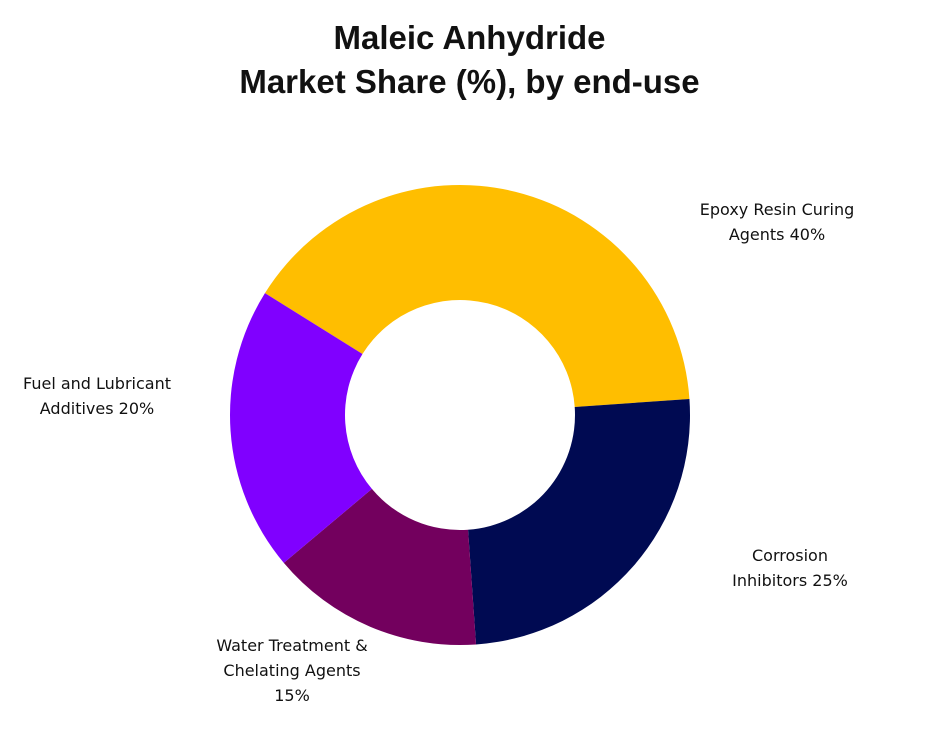  I want to click on category-label: Fuel and Lubricant Additives, so click(97, 396).